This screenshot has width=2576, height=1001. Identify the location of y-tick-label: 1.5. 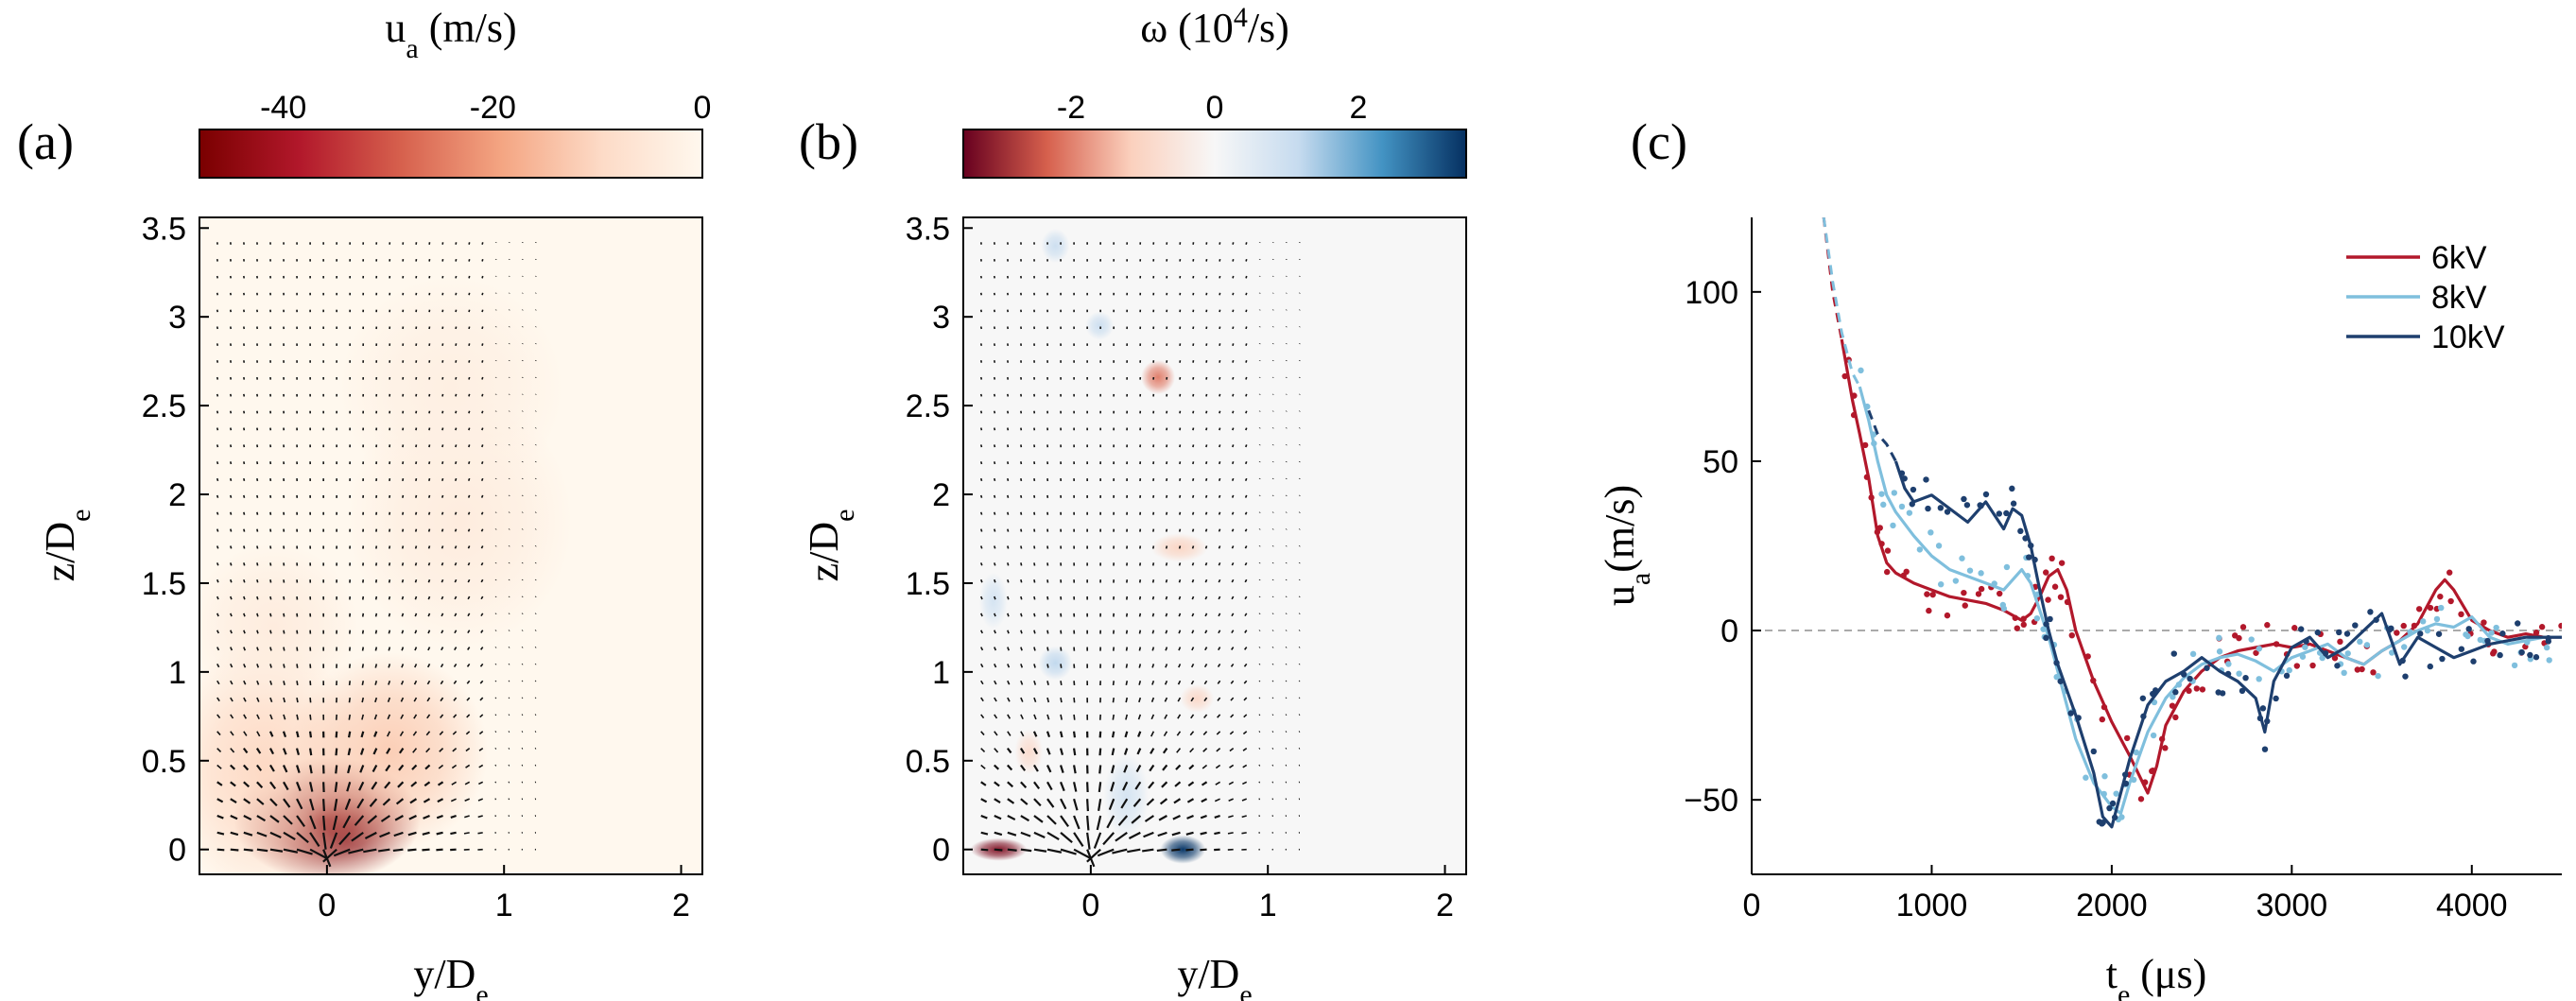
(164, 584).